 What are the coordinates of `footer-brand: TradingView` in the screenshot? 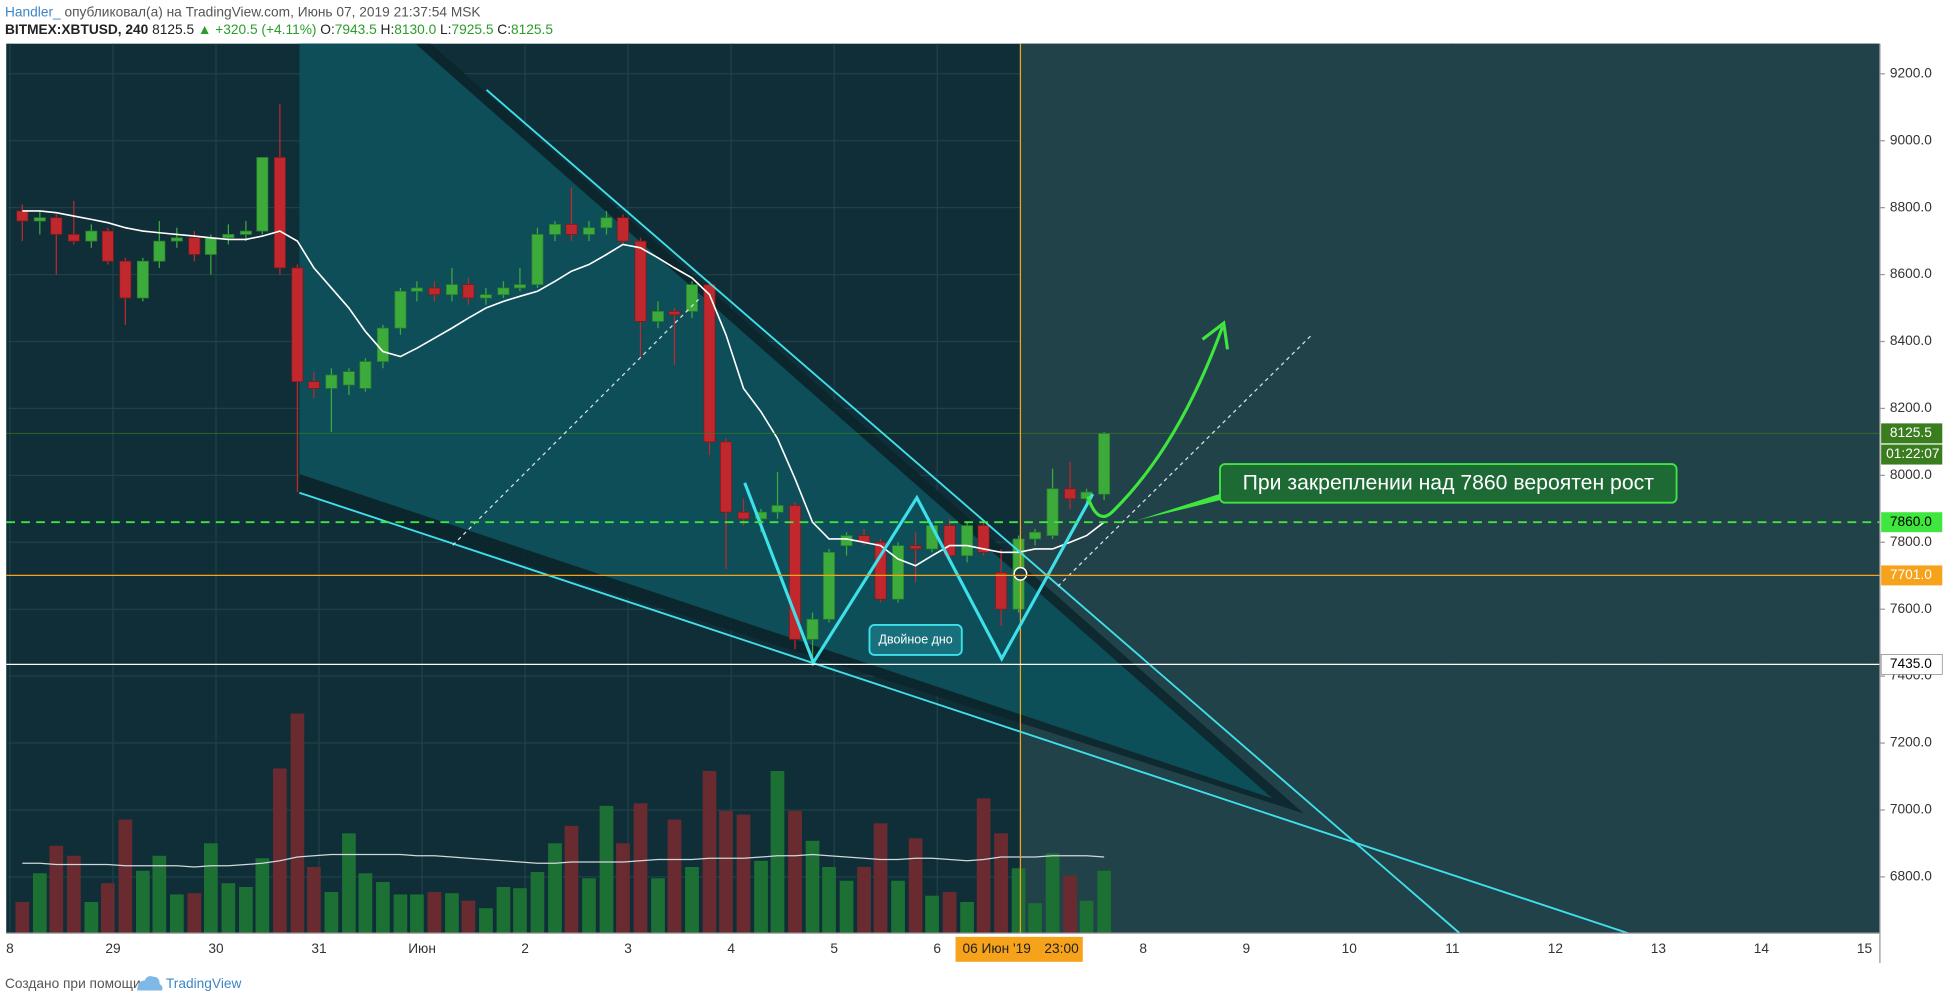 It's located at (204, 983).